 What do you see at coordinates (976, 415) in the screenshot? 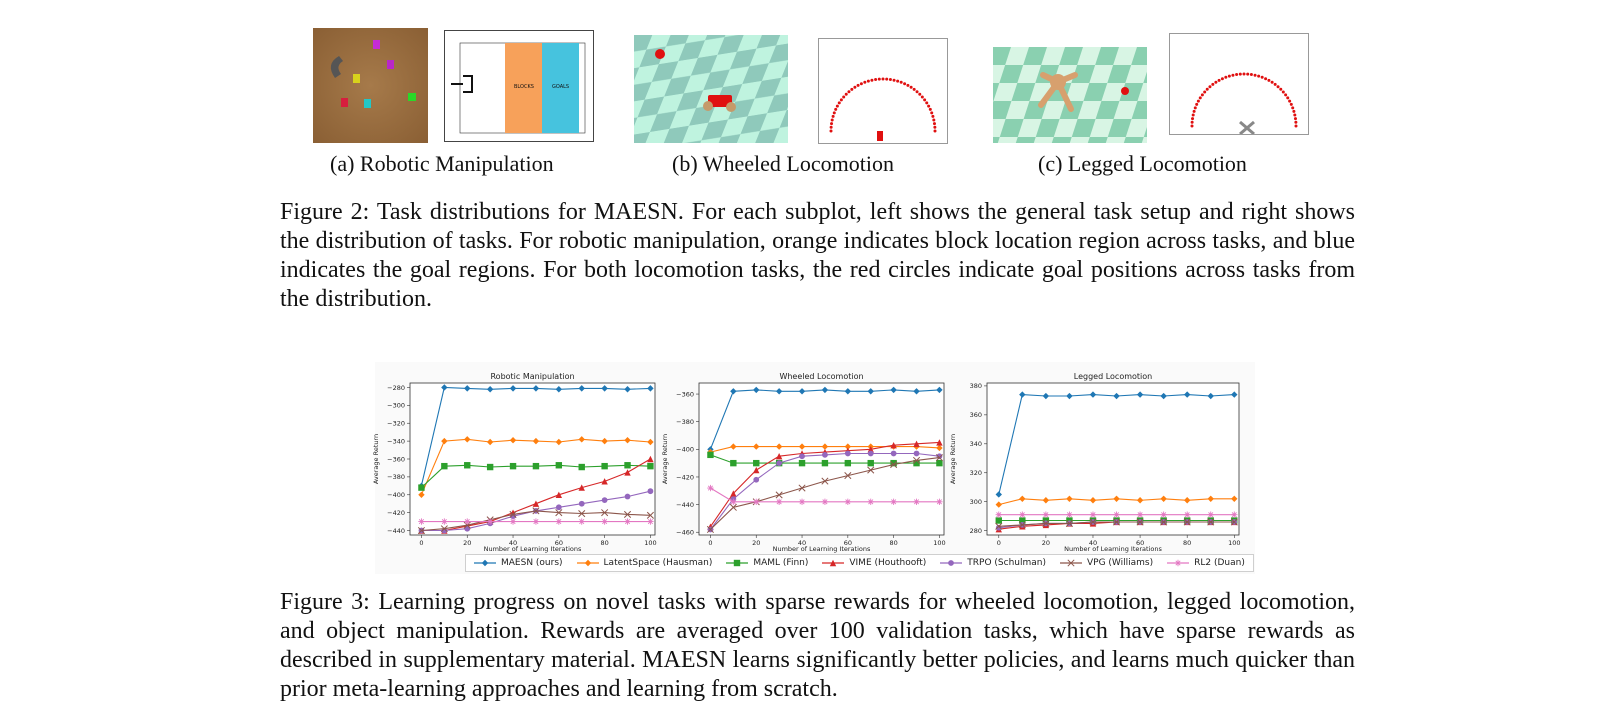
I see `y-tick-label: 360` at bounding box center [976, 415].